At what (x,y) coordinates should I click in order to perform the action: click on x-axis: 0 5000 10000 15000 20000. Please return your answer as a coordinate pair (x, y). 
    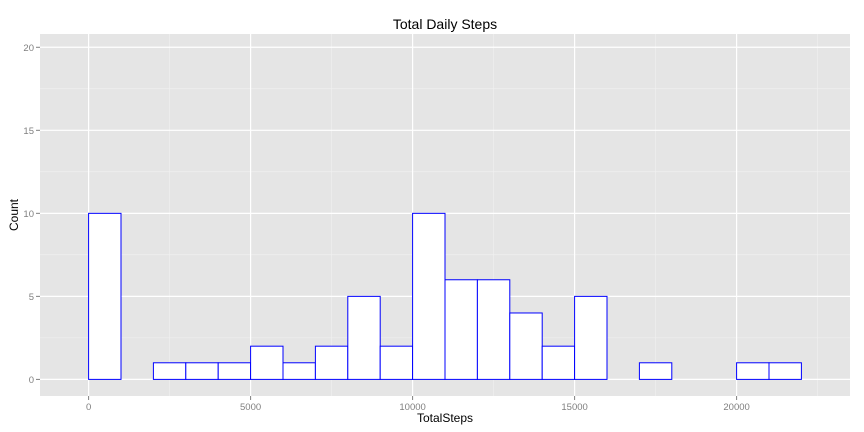
    Looking at the image, I should click on (418, 404).